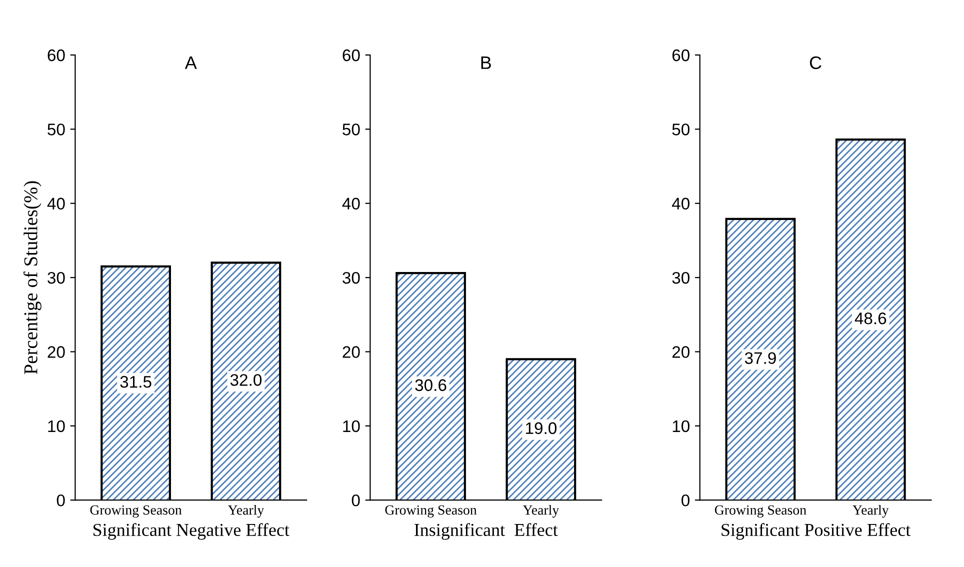 The width and height of the screenshot is (964, 567). What do you see at coordinates (870, 318) in the screenshot?
I see `data-label: 48.6` at bounding box center [870, 318].